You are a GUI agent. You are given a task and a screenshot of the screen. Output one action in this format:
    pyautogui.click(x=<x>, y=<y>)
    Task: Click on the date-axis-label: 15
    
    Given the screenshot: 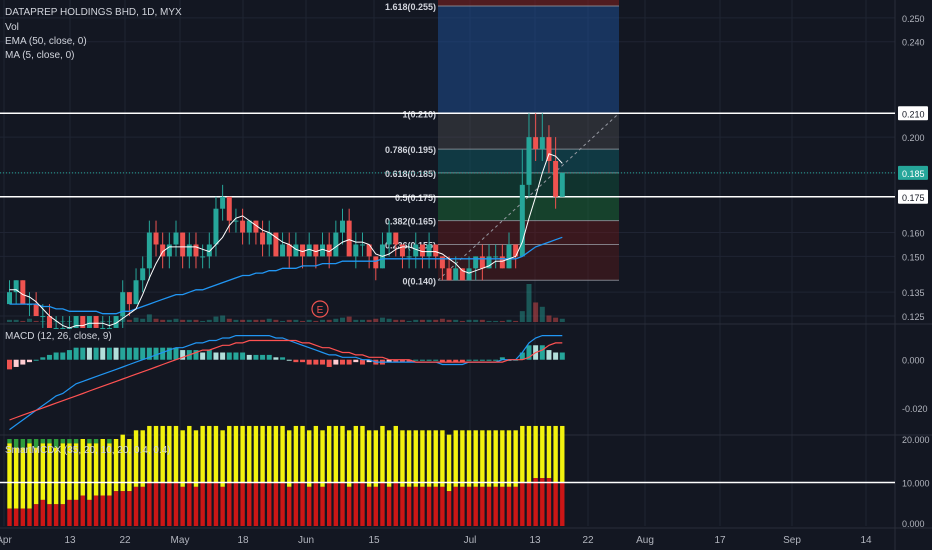 What is the action you would take?
    pyautogui.click(x=374, y=540)
    